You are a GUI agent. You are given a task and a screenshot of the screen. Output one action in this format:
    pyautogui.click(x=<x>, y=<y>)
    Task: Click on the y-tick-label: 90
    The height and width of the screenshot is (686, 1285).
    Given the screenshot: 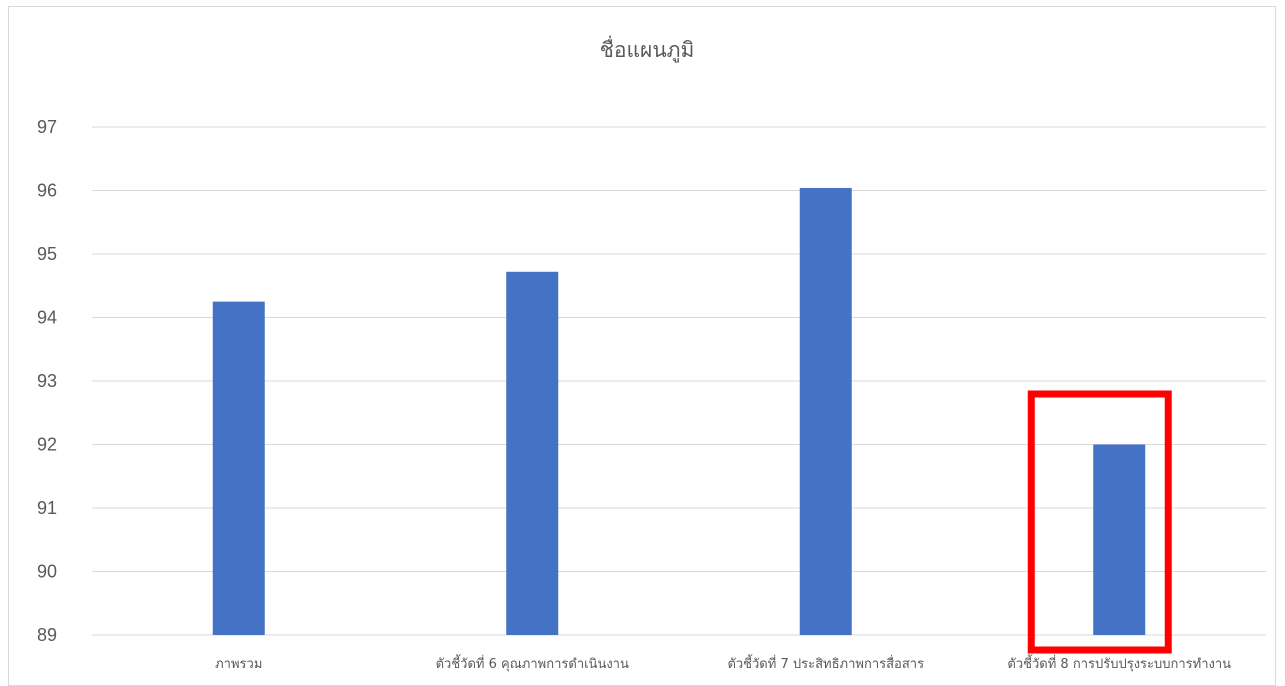 What is the action you would take?
    pyautogui.click(x=47, y=572)
    